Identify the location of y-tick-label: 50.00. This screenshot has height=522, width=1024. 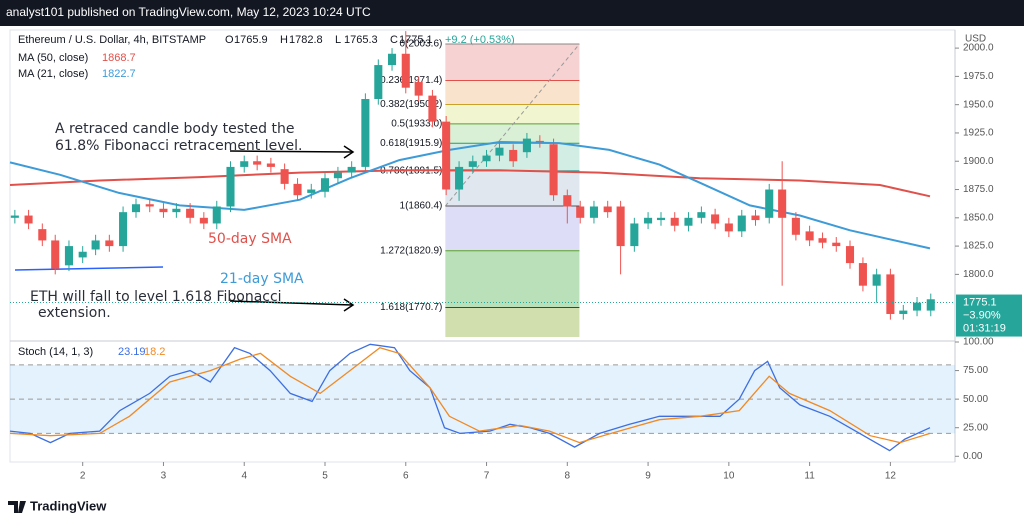
(975, 399).